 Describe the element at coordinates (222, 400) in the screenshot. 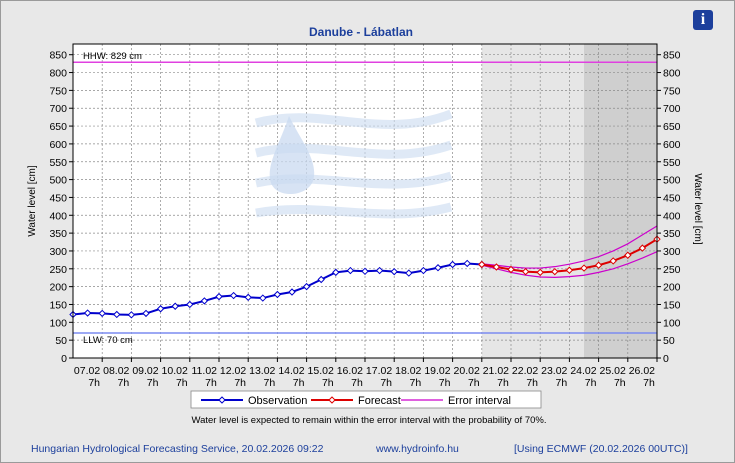

I see `legend-observation-marker` at that location.